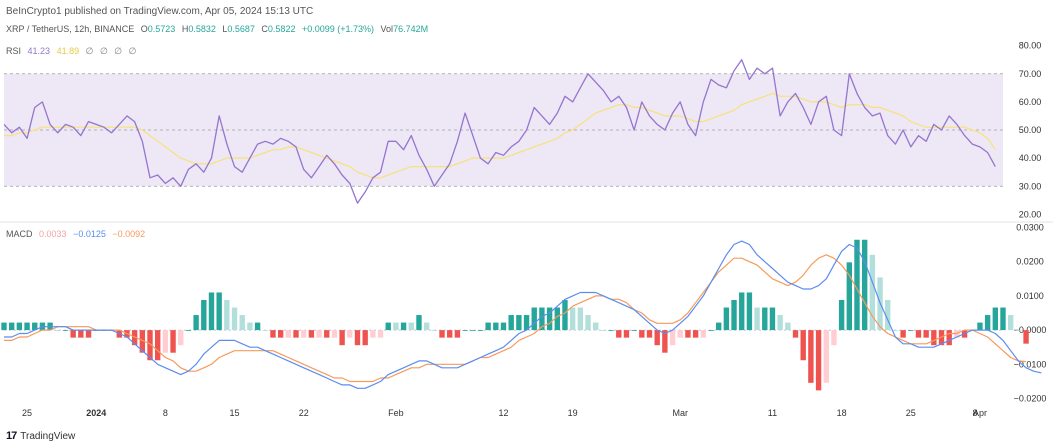 This screenshot has height=446, width=1053. I want to click on x-tick-label: 12, so click(503, 413).